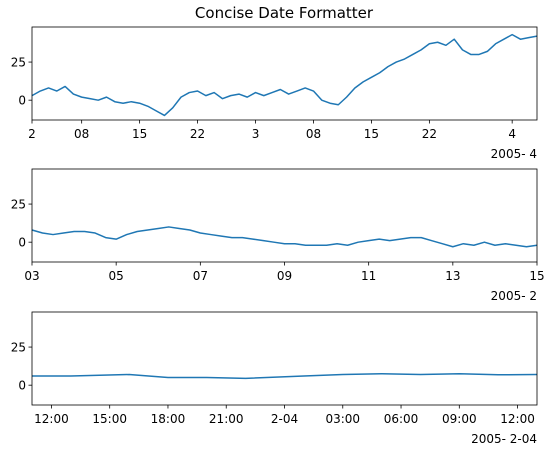 Image resolution: width=550 pixels, height=450 pixels. Describe the element at coordinates (226, 419) in the screenshot. I see `x-tick-label: 21:00` at that location.